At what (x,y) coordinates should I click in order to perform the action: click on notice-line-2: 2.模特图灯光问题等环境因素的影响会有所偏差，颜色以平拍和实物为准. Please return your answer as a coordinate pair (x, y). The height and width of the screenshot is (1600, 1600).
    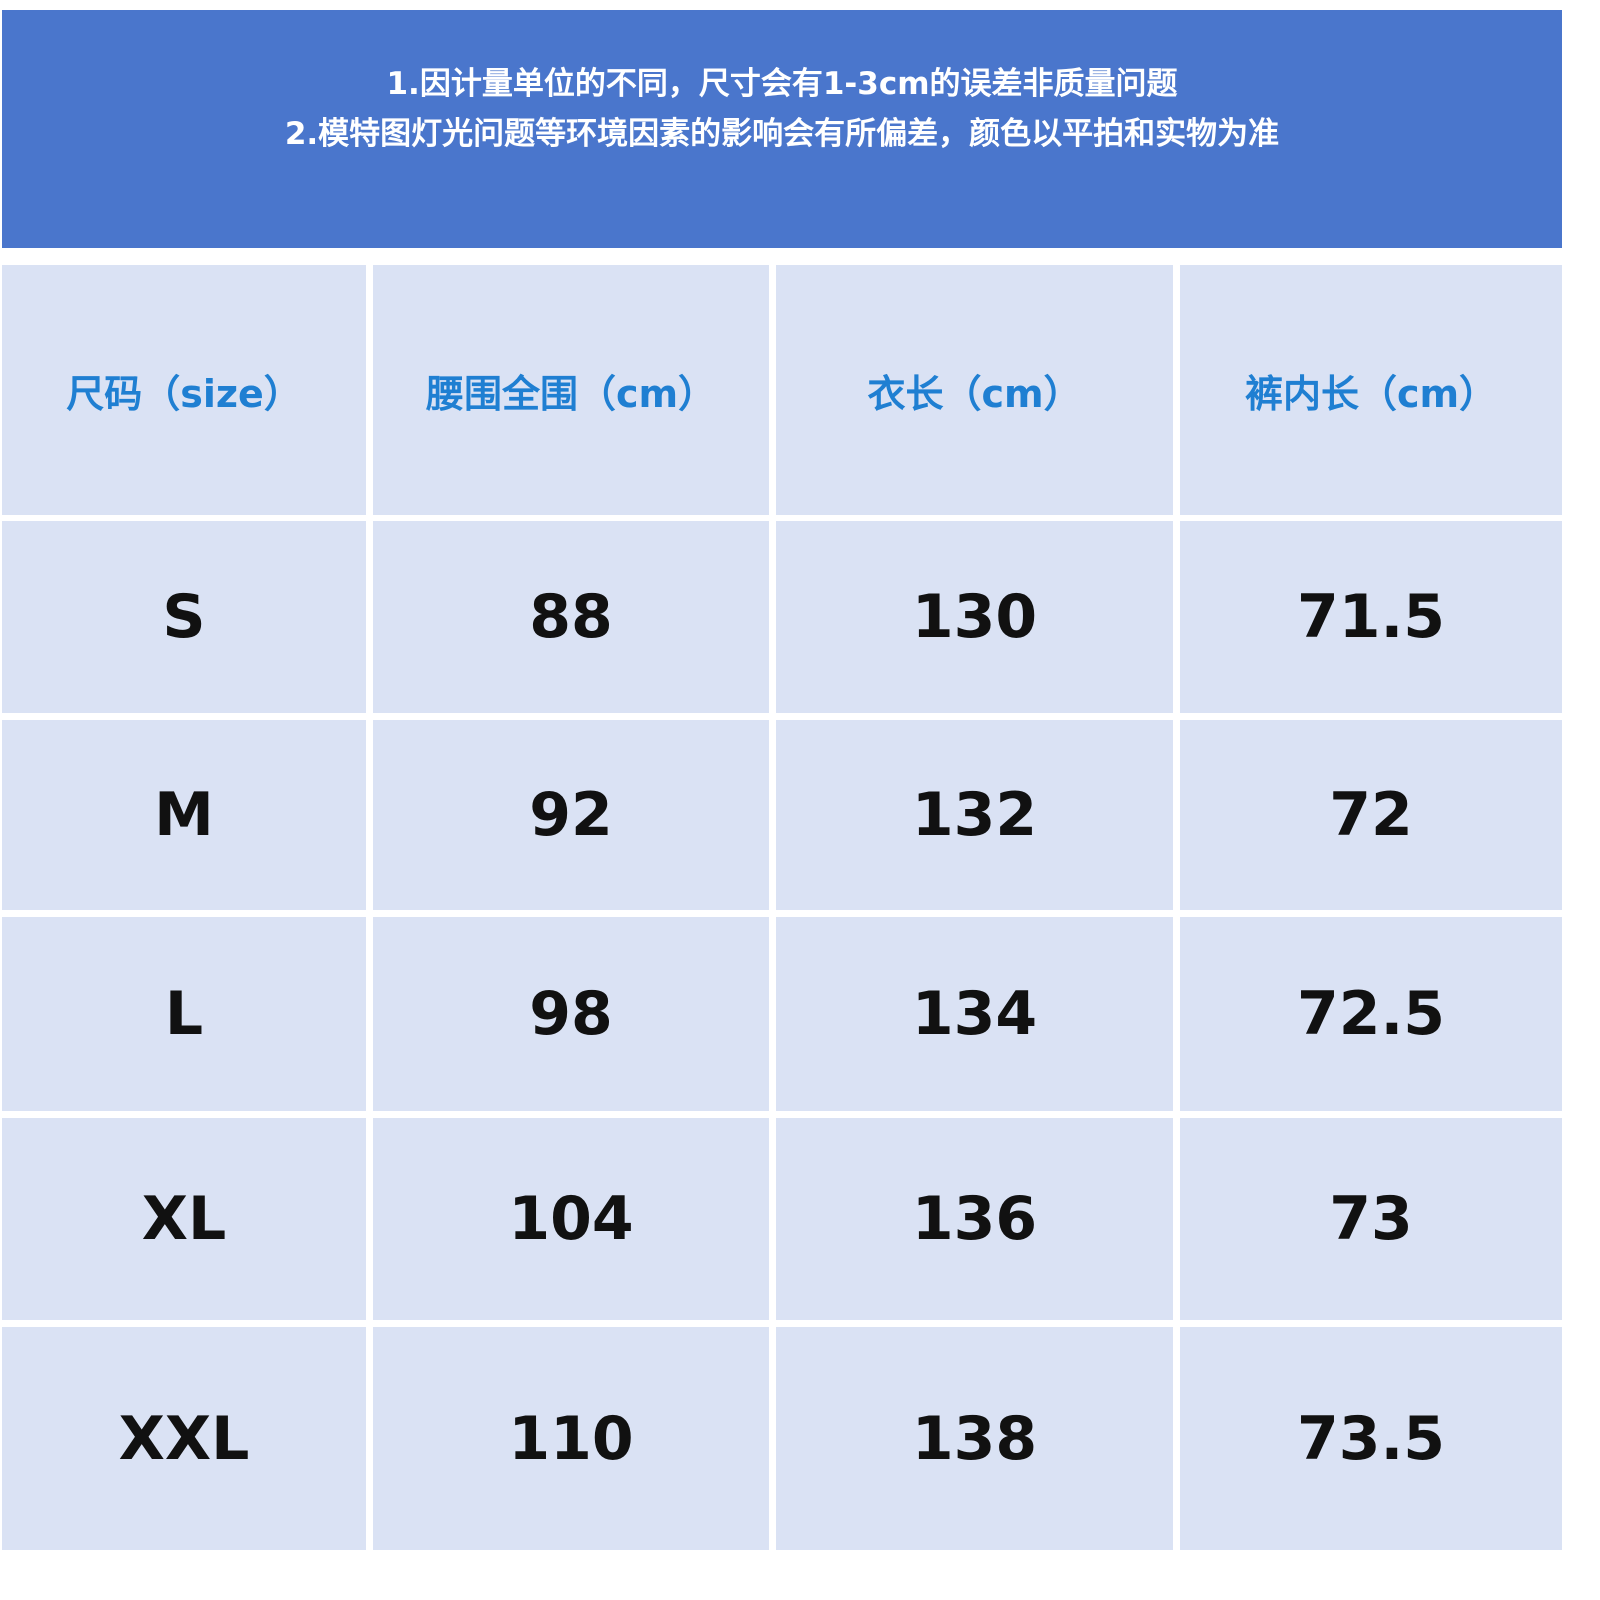
    Looking at the image, I should click on (782, 134).